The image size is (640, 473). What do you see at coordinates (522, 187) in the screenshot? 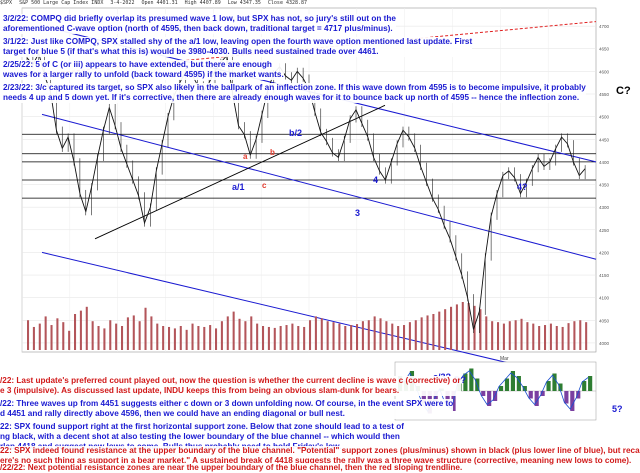
I see `wave-label-4q: 4?` at bounding box center [522, 187].